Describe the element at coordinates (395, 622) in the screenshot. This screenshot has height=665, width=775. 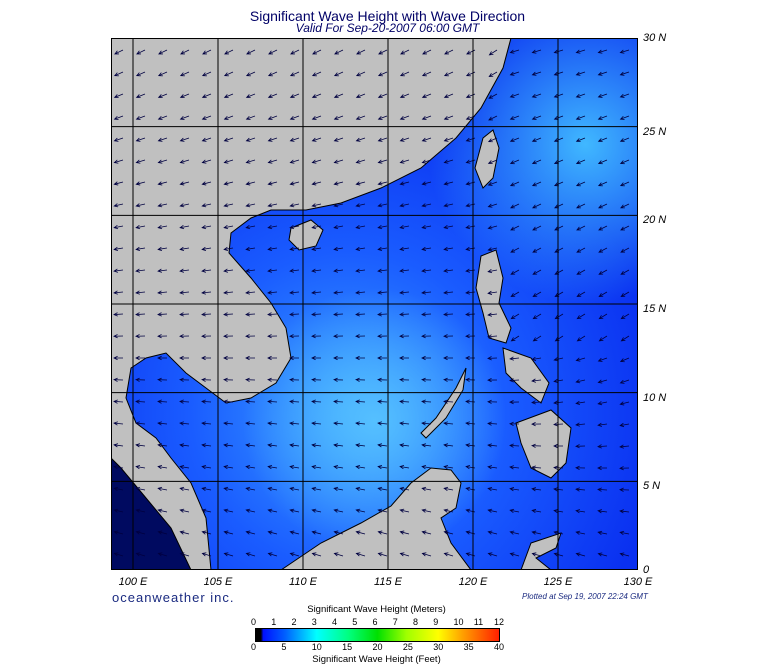
I see `colorbar-meter-tick: 7` at that location.